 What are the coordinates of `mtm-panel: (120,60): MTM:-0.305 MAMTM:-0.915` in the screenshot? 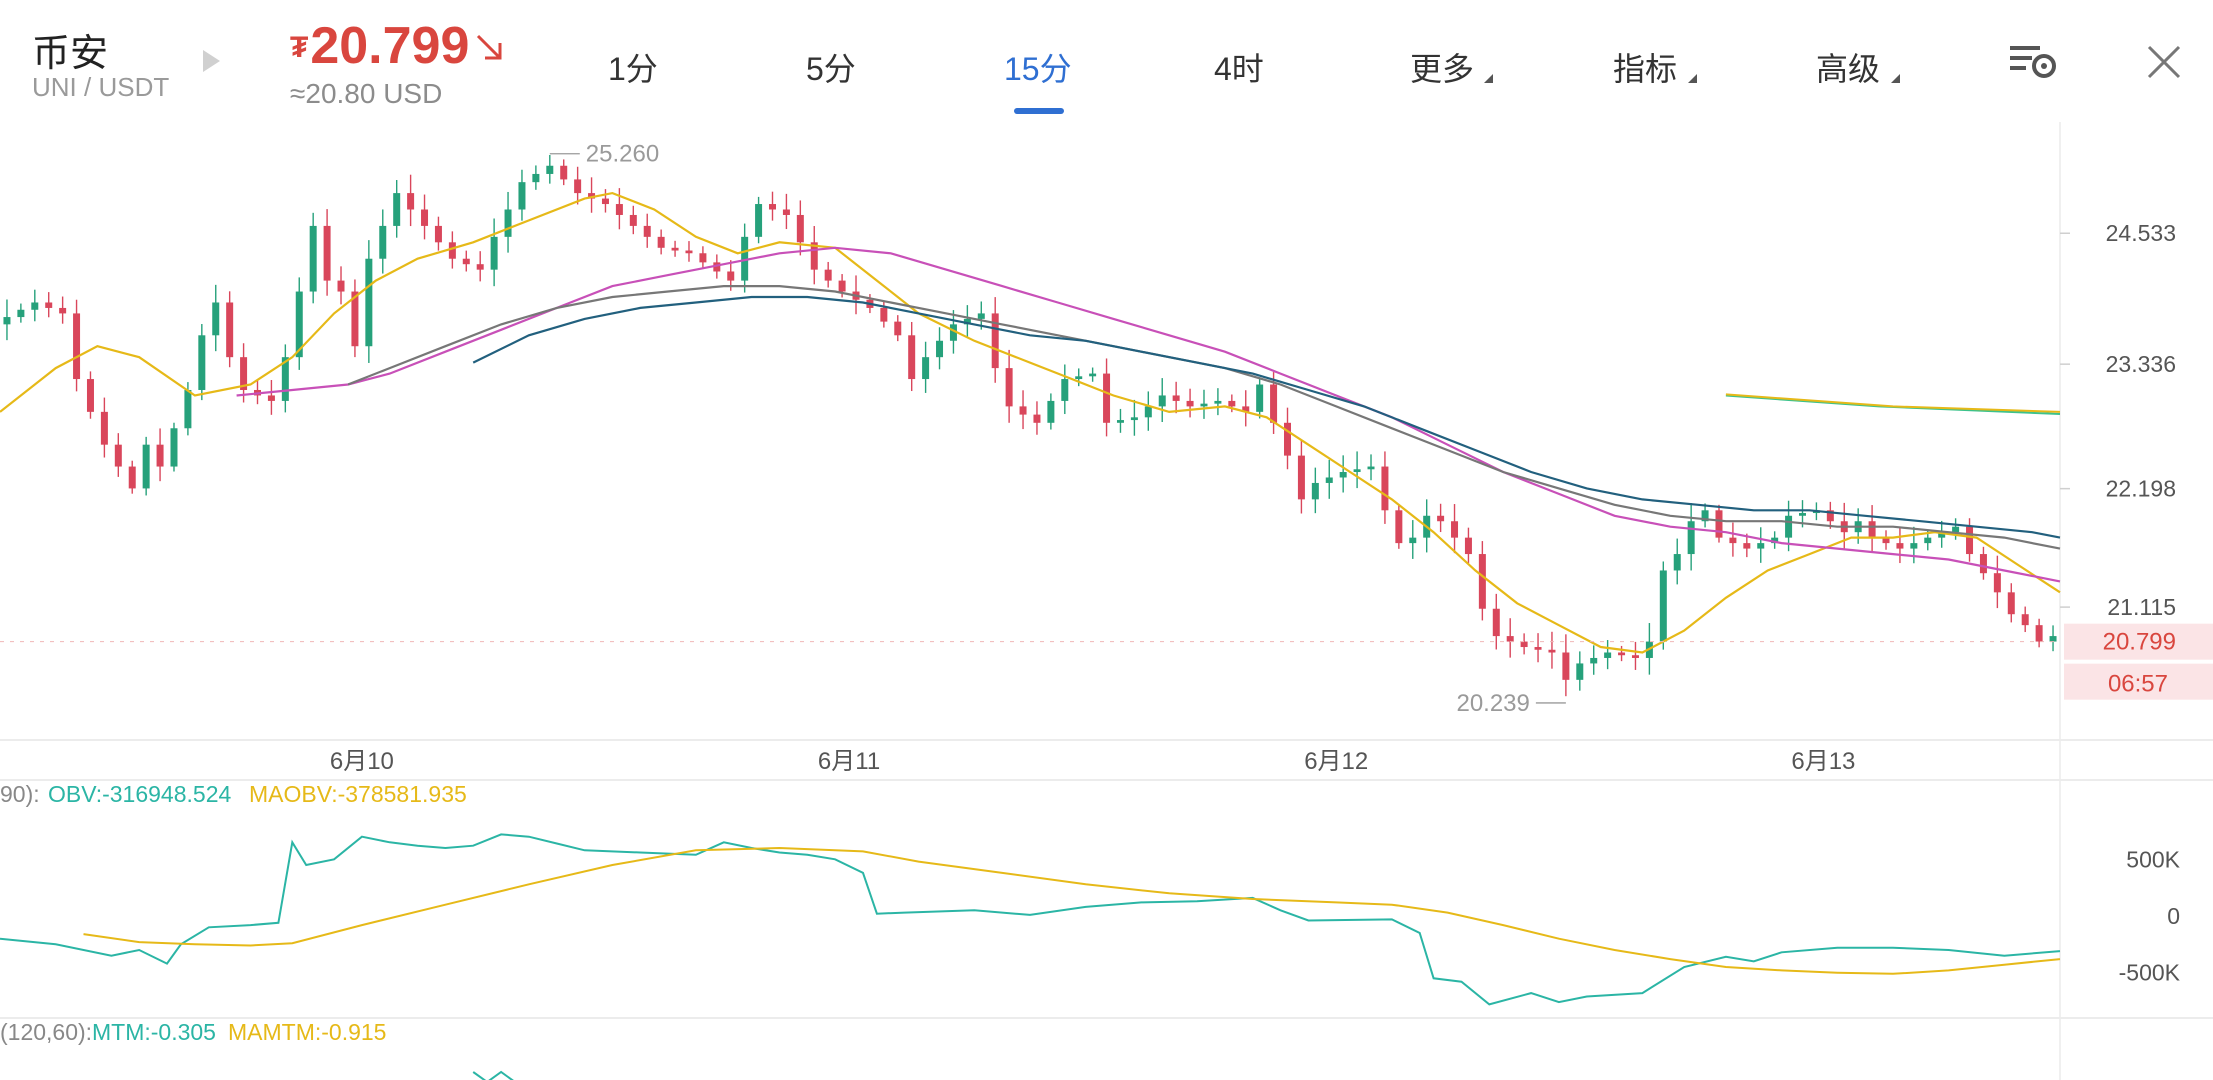 It's located at (257, 1049).